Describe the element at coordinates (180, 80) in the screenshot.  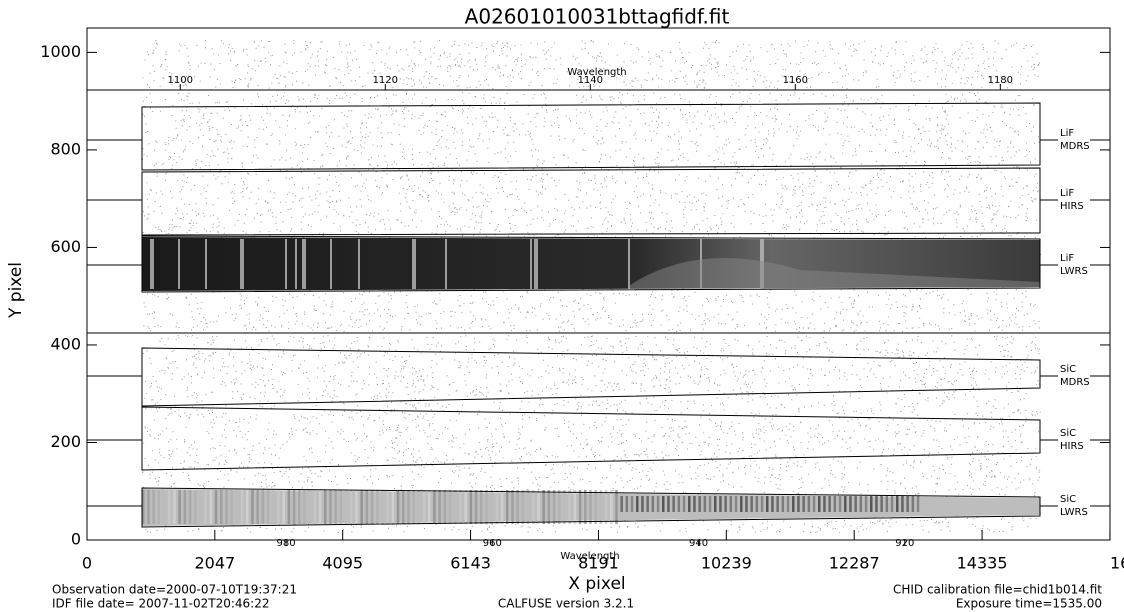
I see `wavelength-tick-label: 1100` at that location.